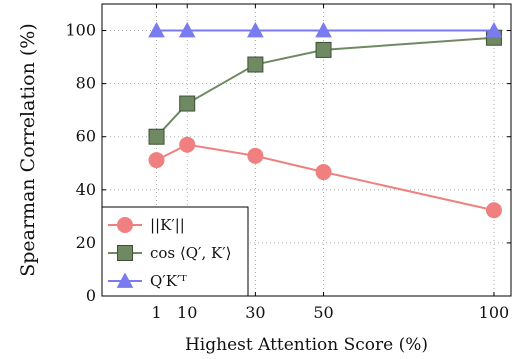  What do you see at coordinates (86, 242) in the screenshot?
I see `y-tick-label: 20` at bounding box center [86, 242].